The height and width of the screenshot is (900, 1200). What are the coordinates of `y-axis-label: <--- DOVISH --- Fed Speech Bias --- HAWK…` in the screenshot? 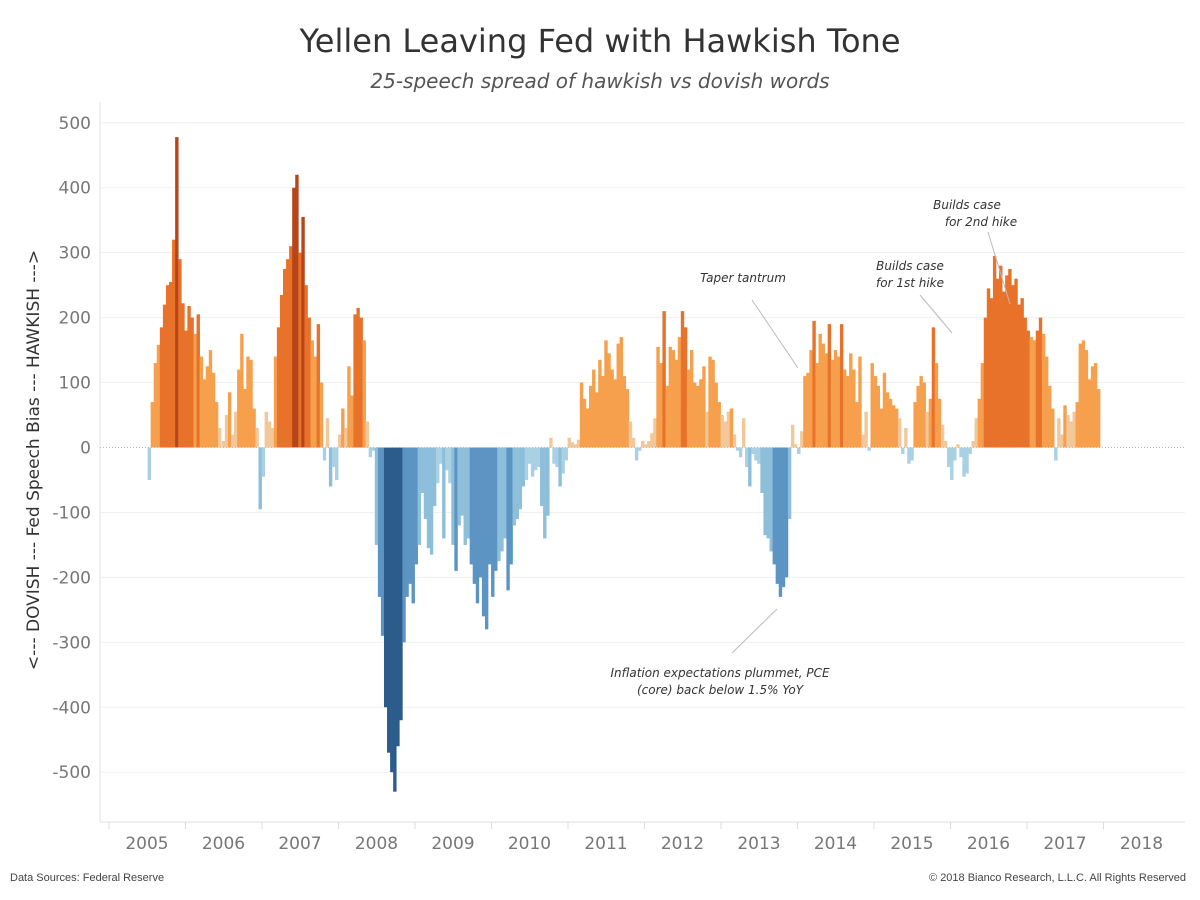 It's located at (34, 460).